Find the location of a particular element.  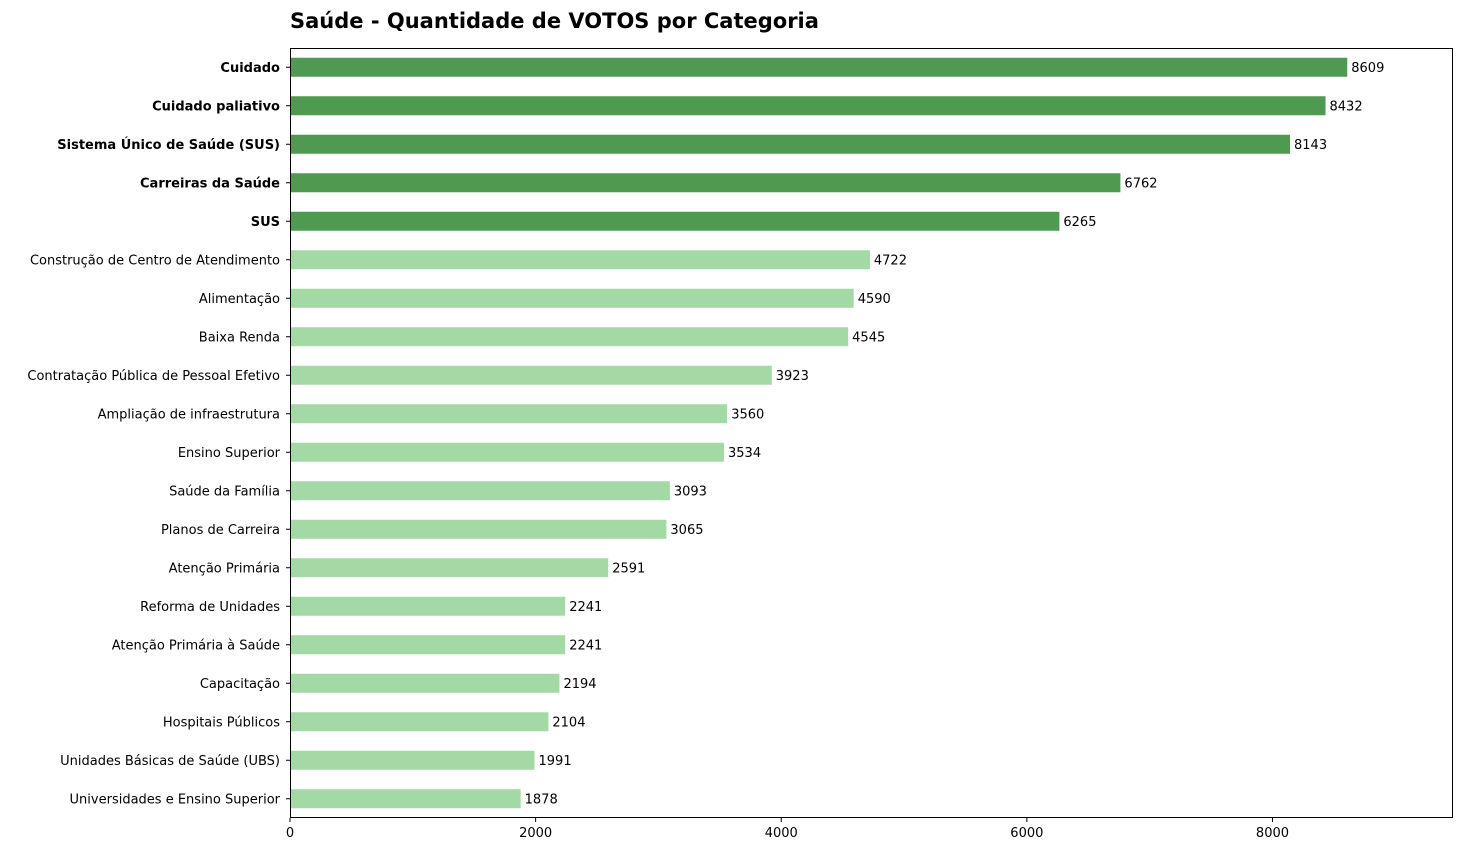

category-label-13: Atenção Primária is located at coordinates (224, 568).